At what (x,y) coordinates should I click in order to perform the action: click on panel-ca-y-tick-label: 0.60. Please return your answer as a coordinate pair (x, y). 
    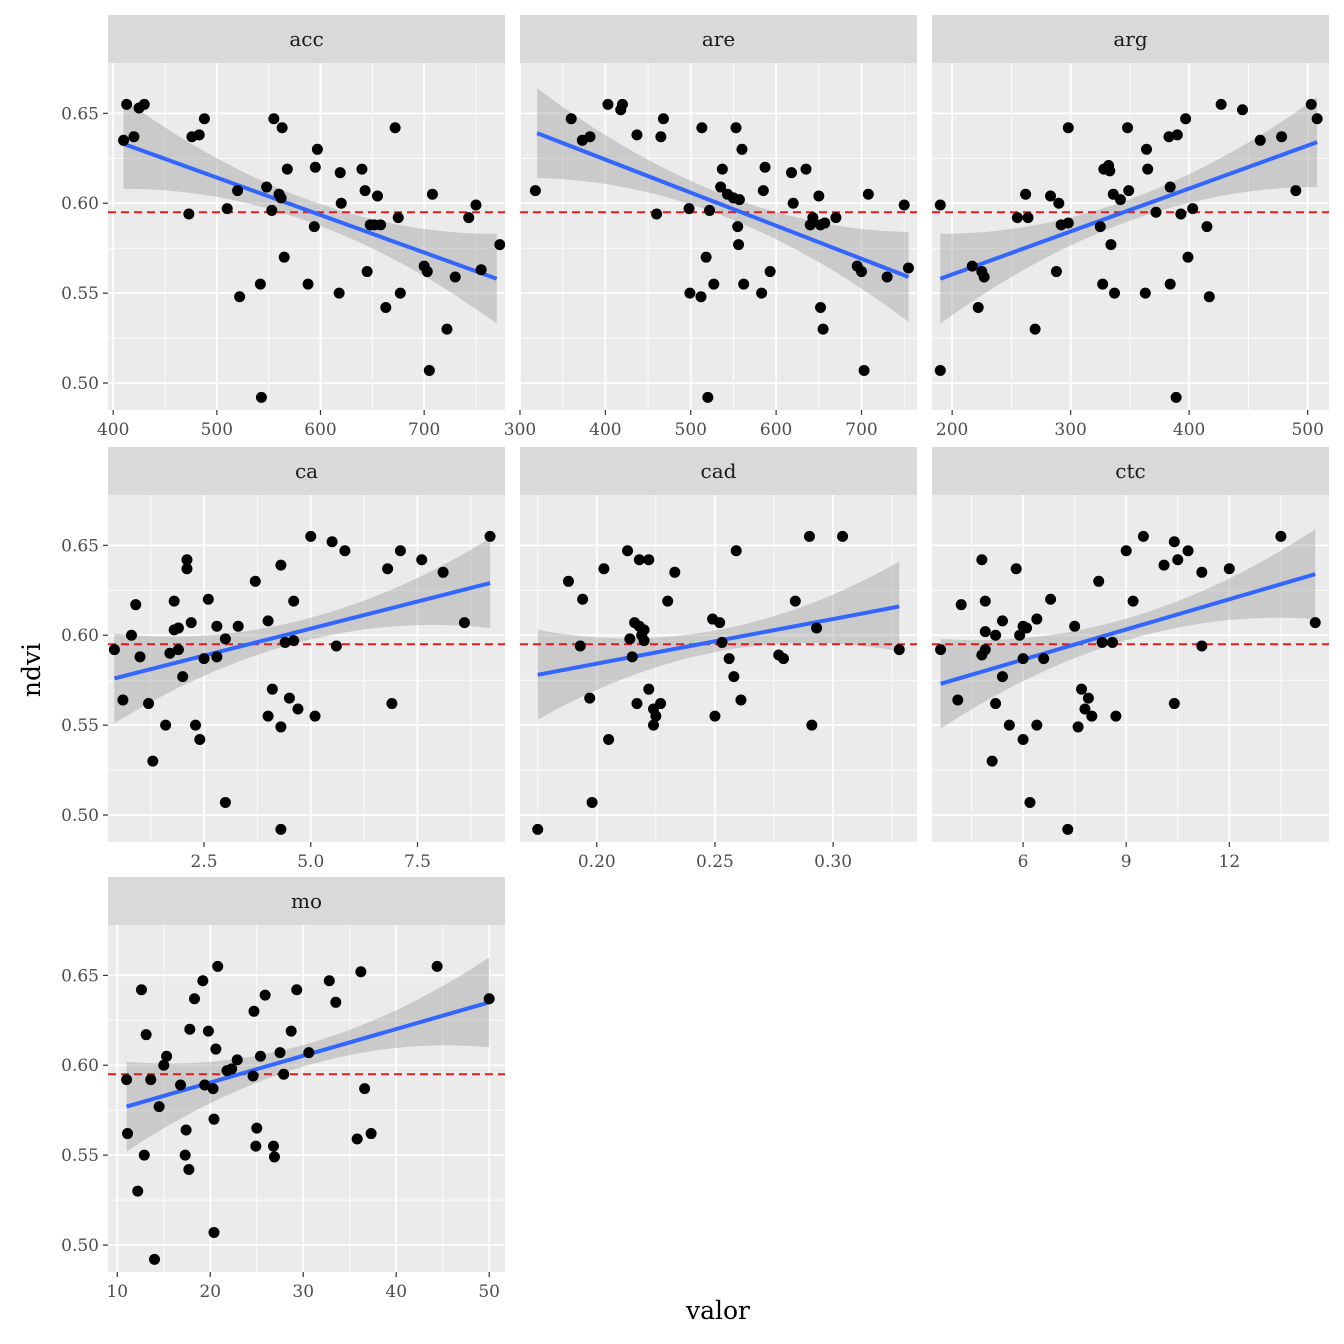
    Looking at the image, I should click on (80, 636).